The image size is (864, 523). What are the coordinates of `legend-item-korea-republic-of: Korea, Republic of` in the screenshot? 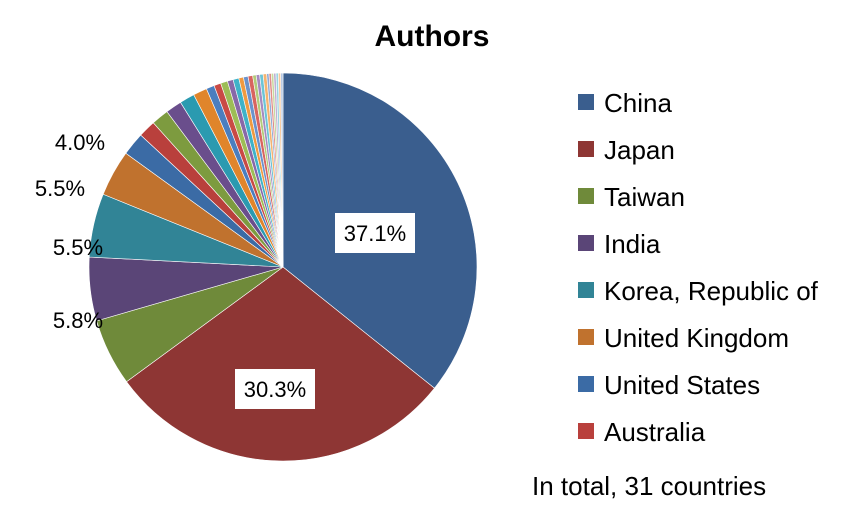 It's located at (698, 291).